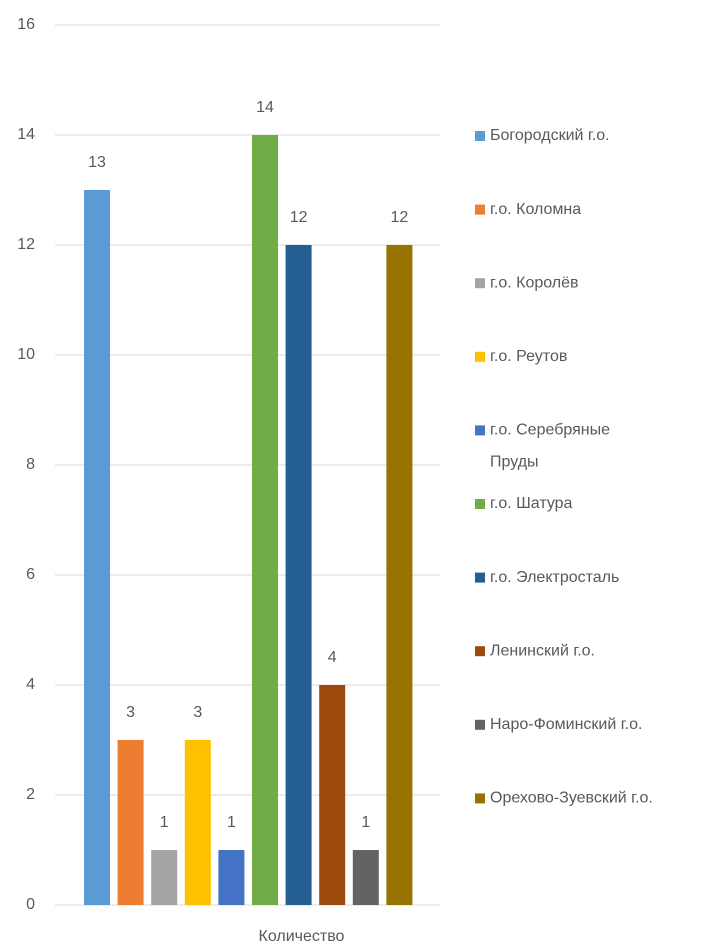  I want to click on y-tick-label: 10, so click(26, 354).